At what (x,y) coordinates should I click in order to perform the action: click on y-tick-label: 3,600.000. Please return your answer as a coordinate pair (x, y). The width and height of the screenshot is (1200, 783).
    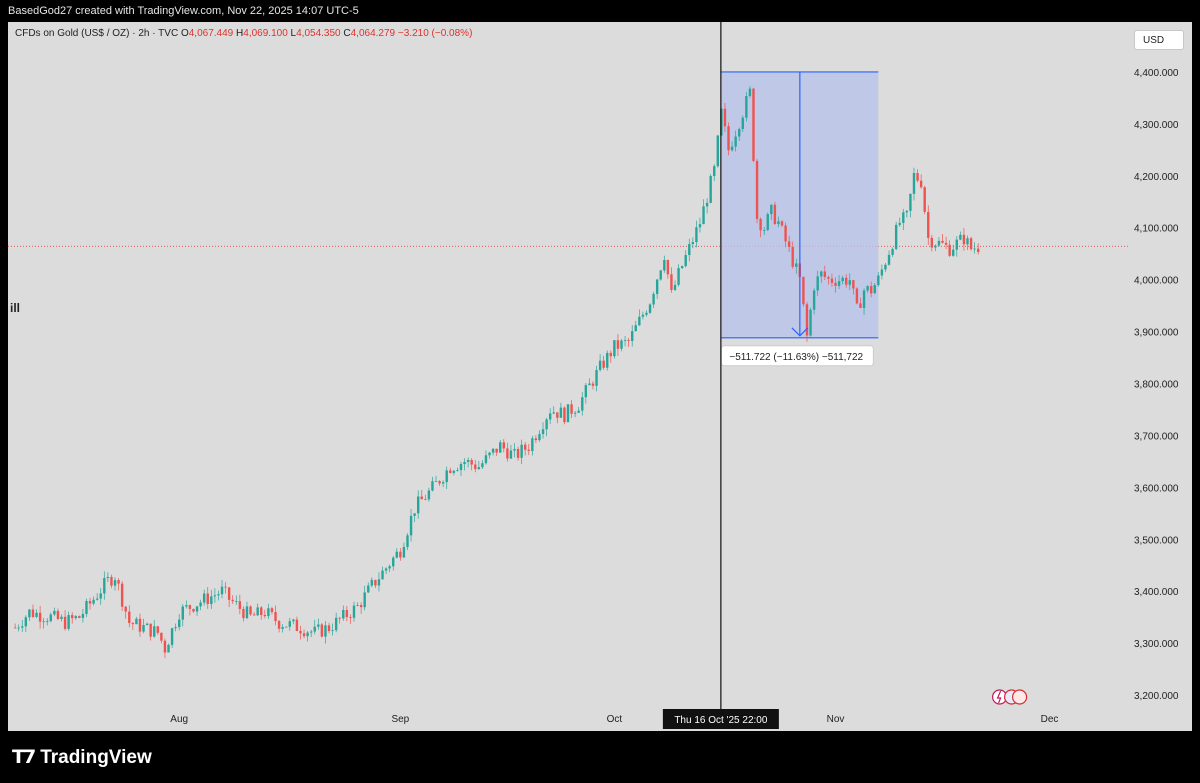
    Looking at the image, I should click on (1156, 488).